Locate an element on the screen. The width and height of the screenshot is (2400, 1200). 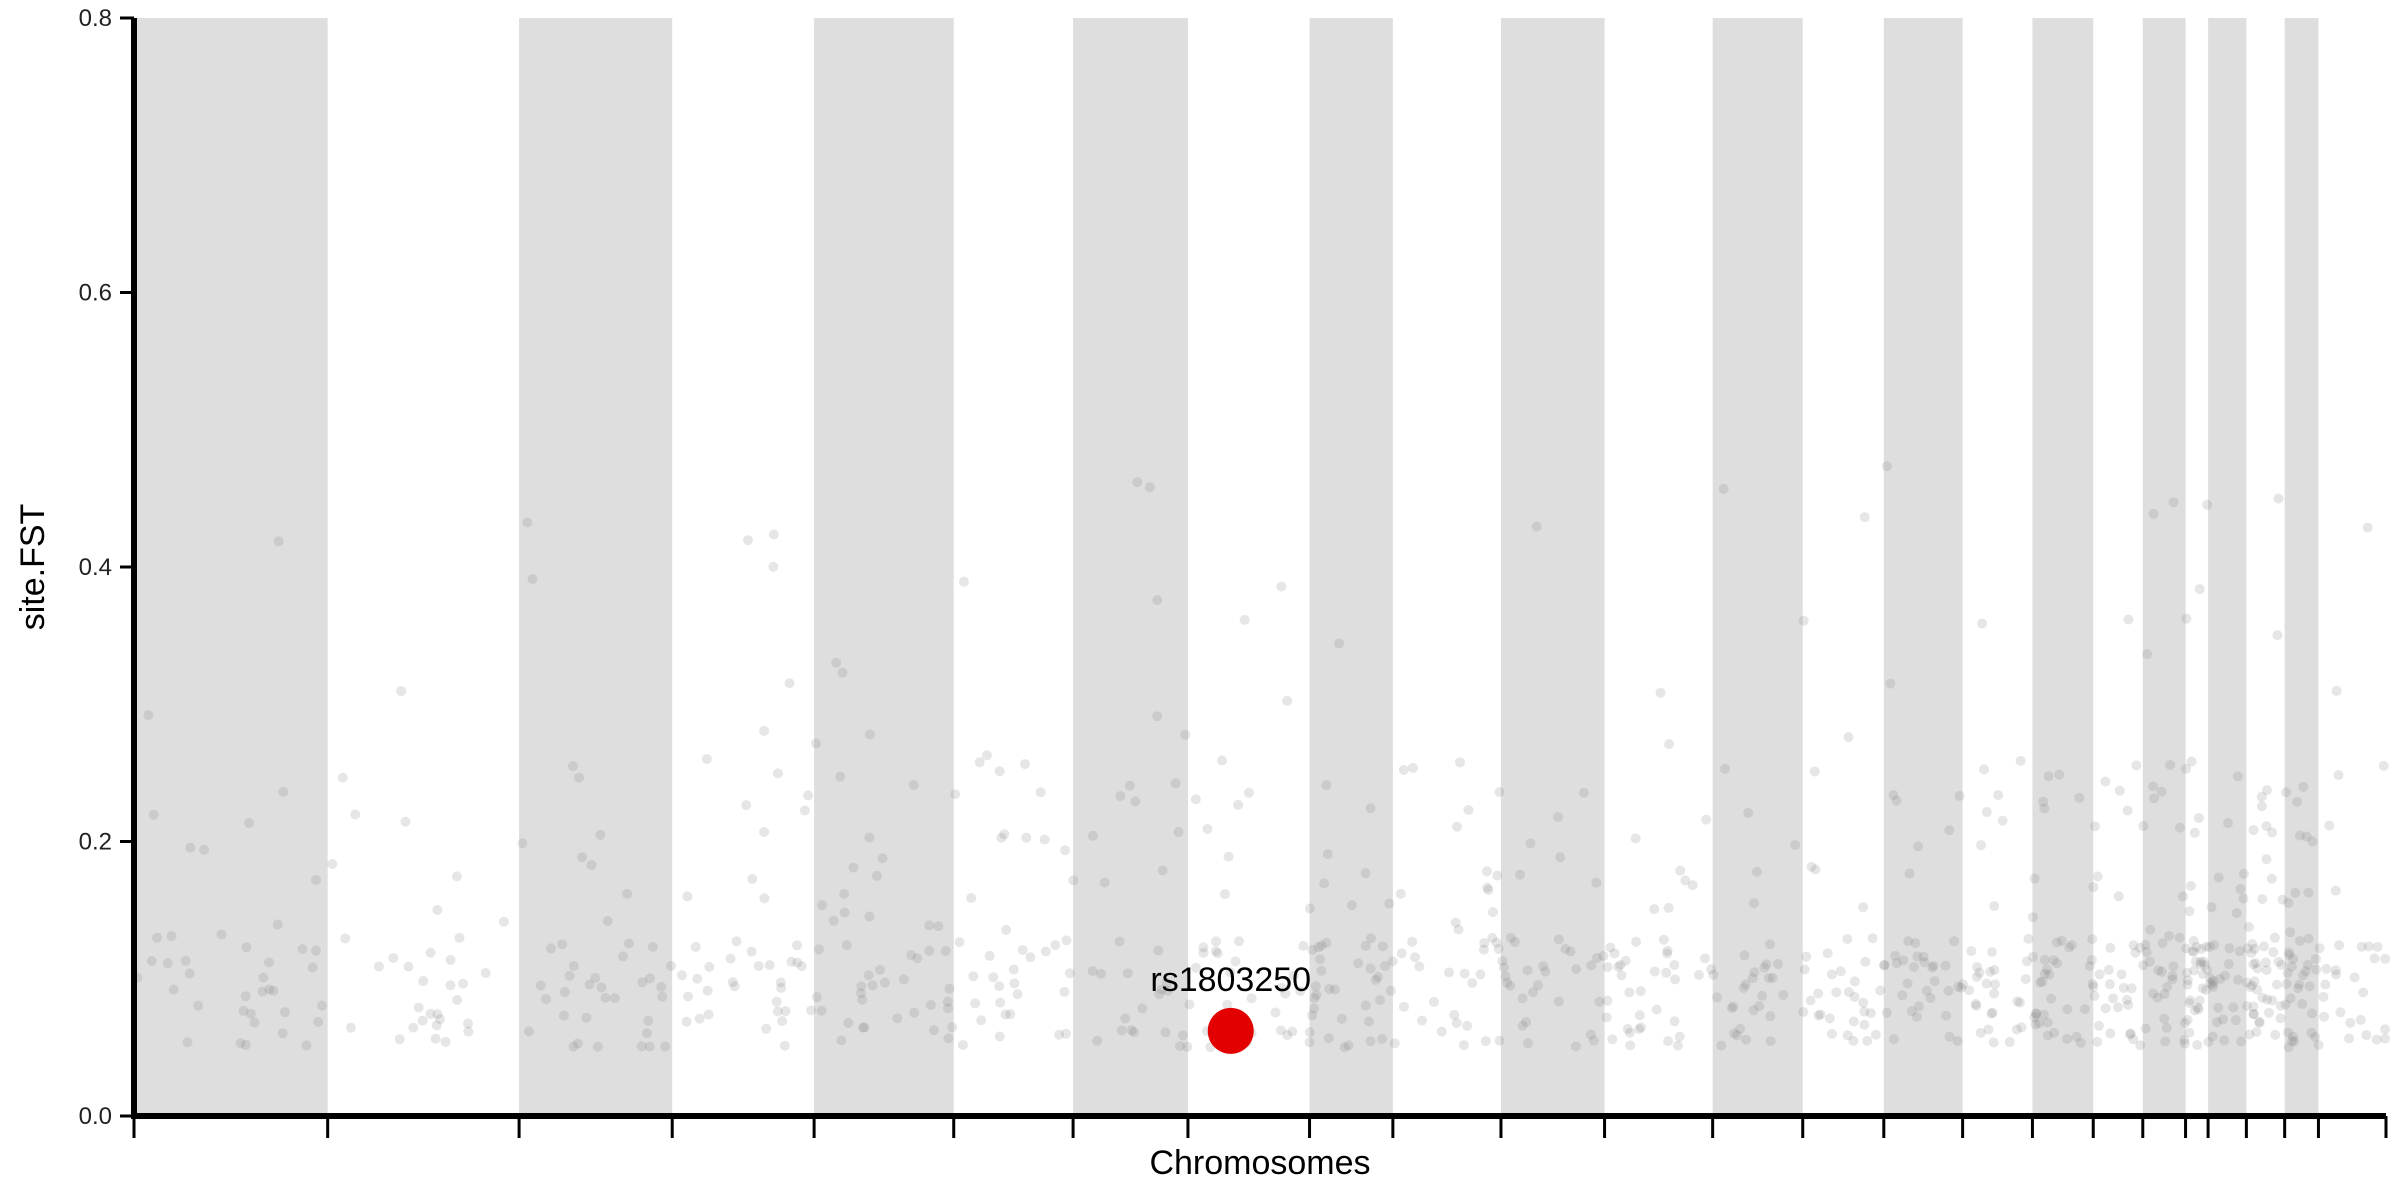
y-tick-label: 0.0 is located at coordinates (95, 1116).